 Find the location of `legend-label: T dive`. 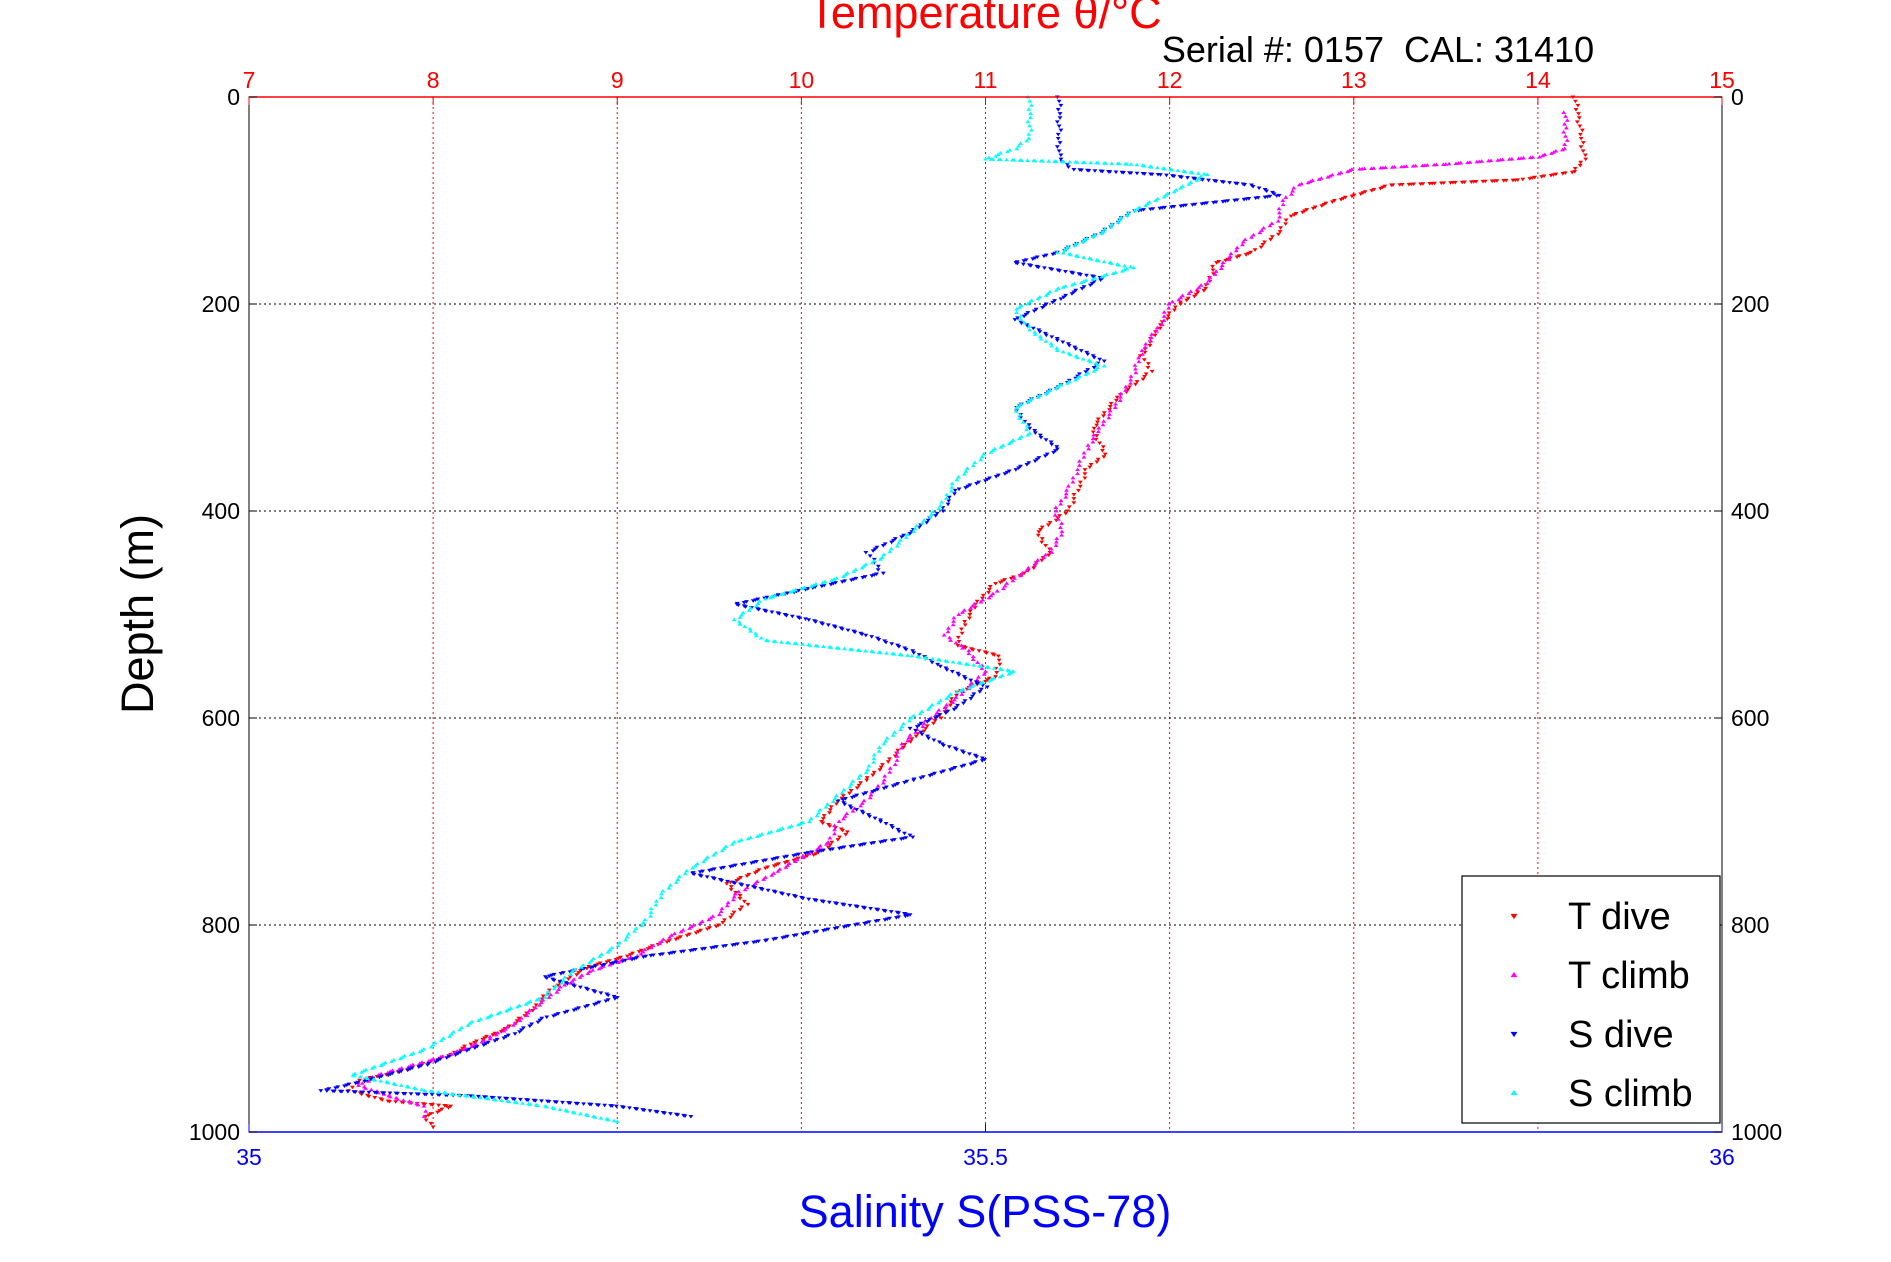

legend-label: T dive is located at coordinates (1619, 917).